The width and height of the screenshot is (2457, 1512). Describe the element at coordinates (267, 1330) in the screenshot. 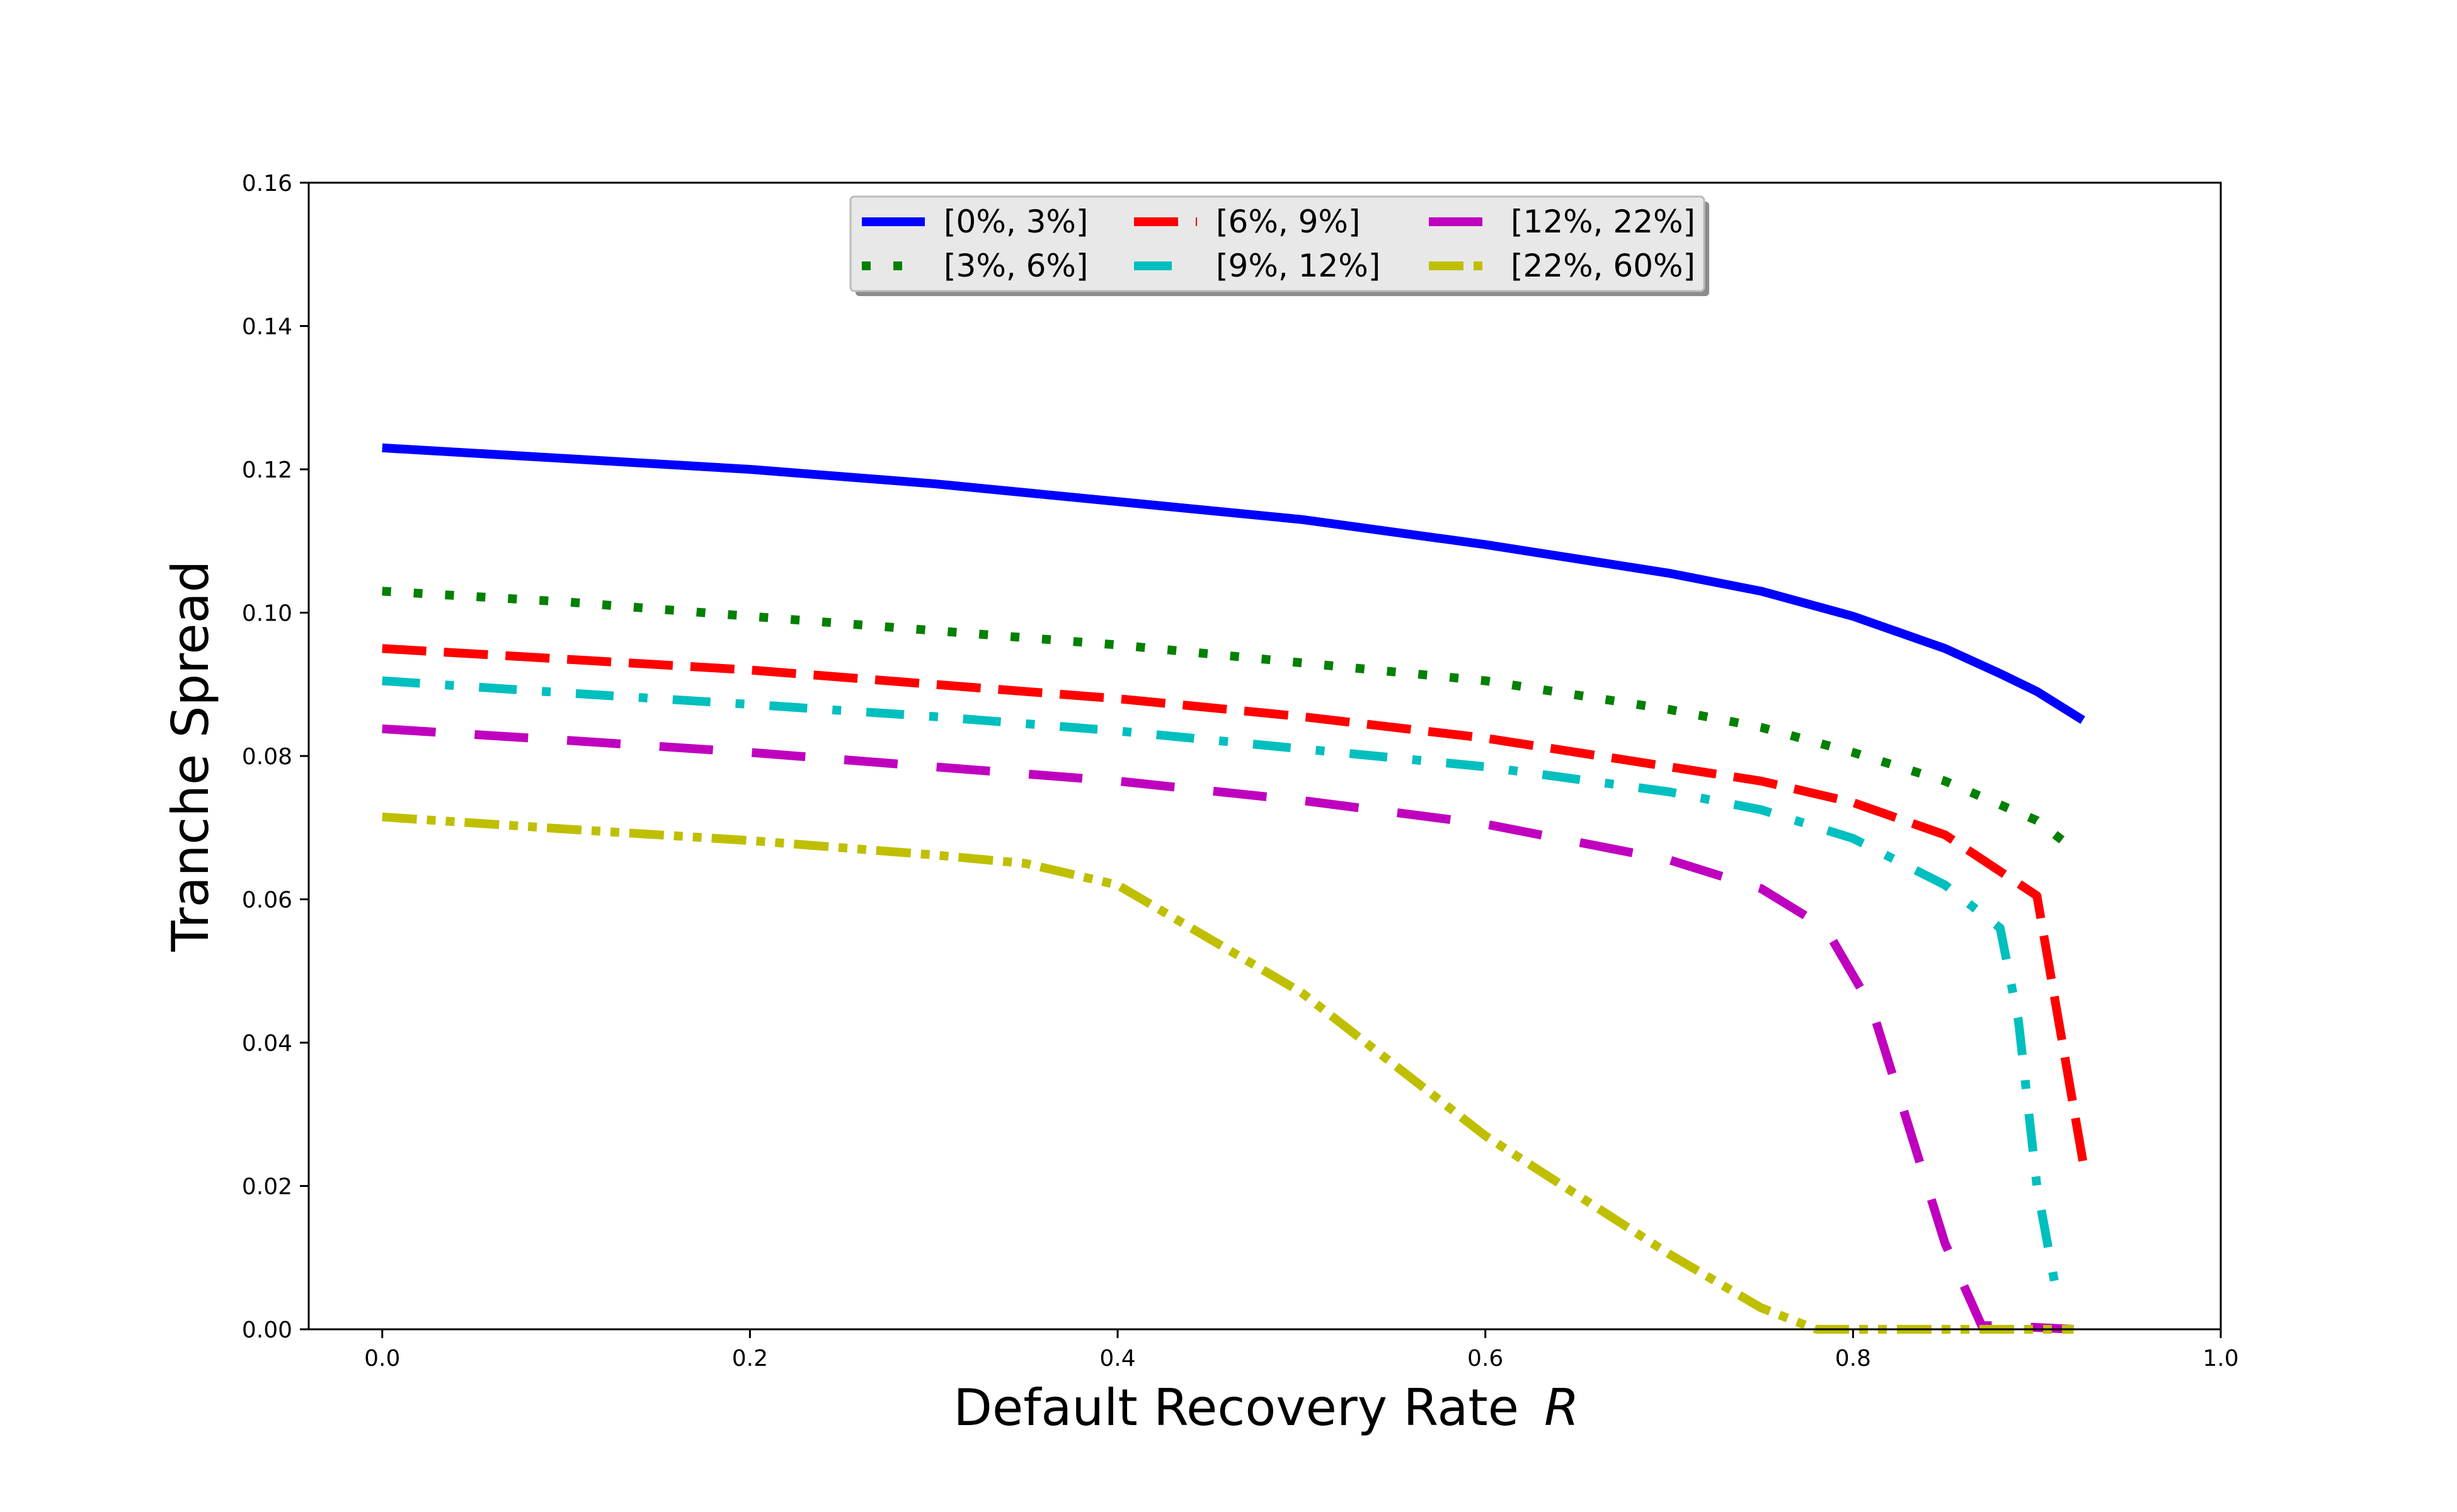

I see `y-tick-label: 0.00` at that location.